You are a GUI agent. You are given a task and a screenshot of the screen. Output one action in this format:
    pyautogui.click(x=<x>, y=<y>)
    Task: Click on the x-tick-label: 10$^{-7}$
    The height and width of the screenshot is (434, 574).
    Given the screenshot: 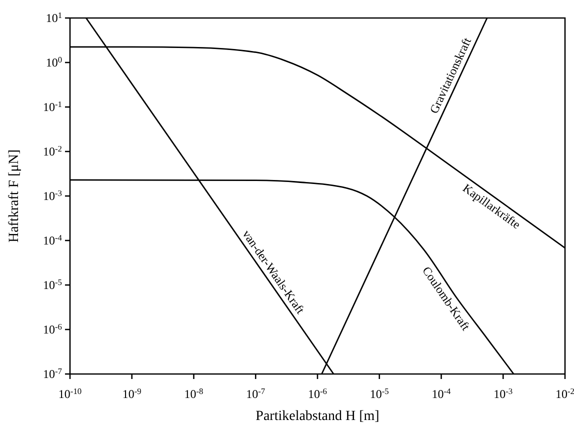 What is the action you would take?
    pyautogui.click(x=256, y=393)
    